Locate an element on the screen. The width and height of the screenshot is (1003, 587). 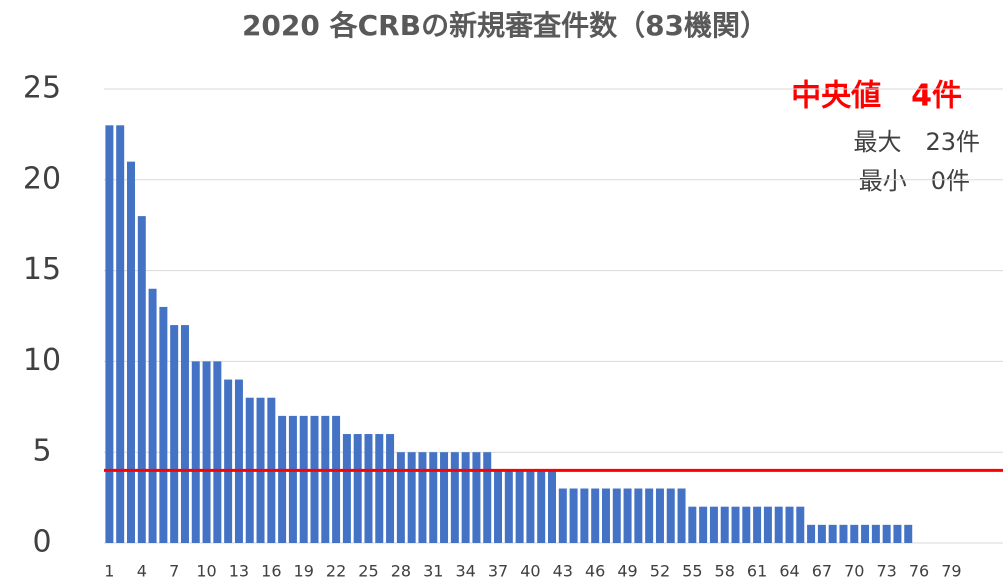
x-tick-label: 1 is located at coordinates (109, 571).